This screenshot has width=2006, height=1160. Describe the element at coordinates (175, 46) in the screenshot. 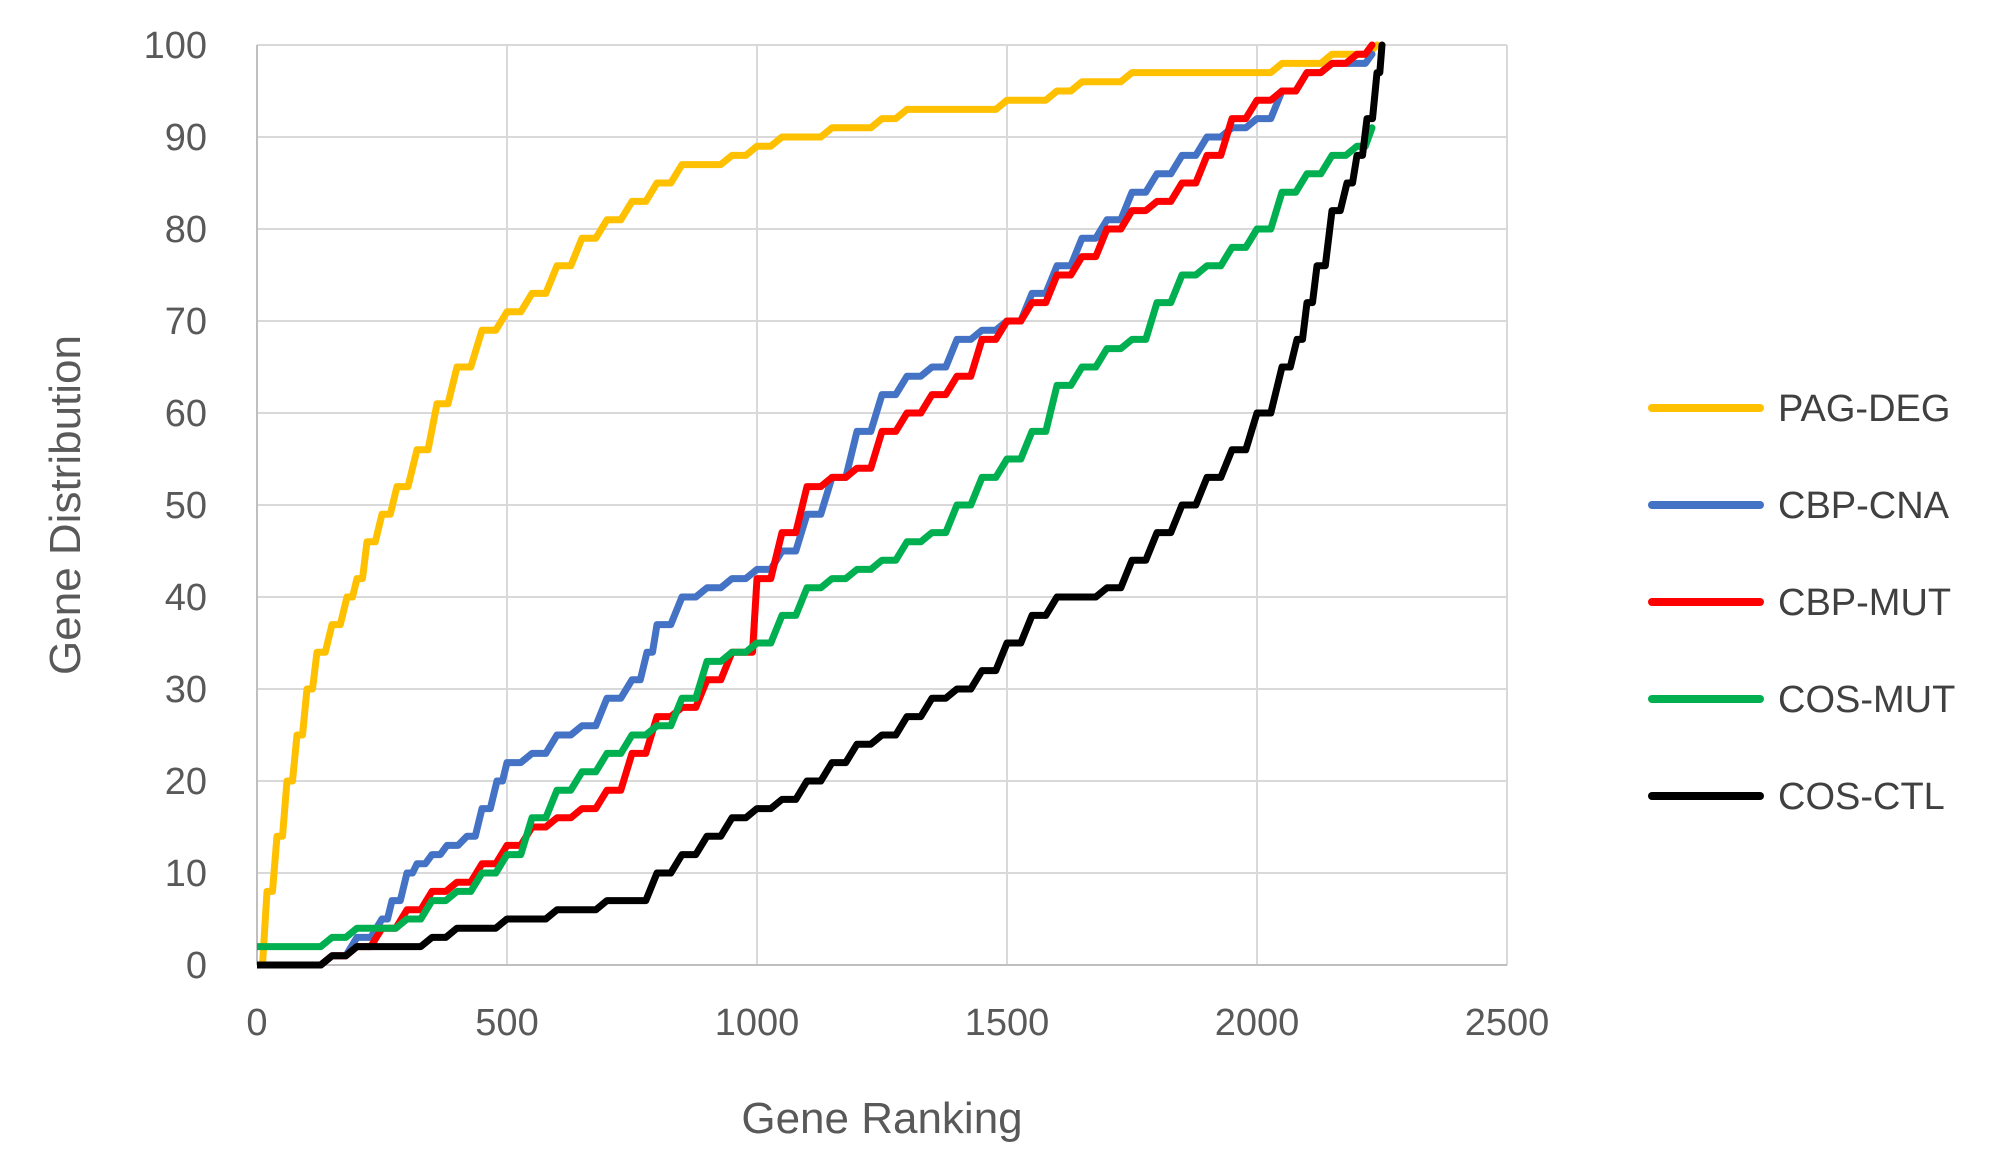

I see `y-tick-label: 100` at that location.